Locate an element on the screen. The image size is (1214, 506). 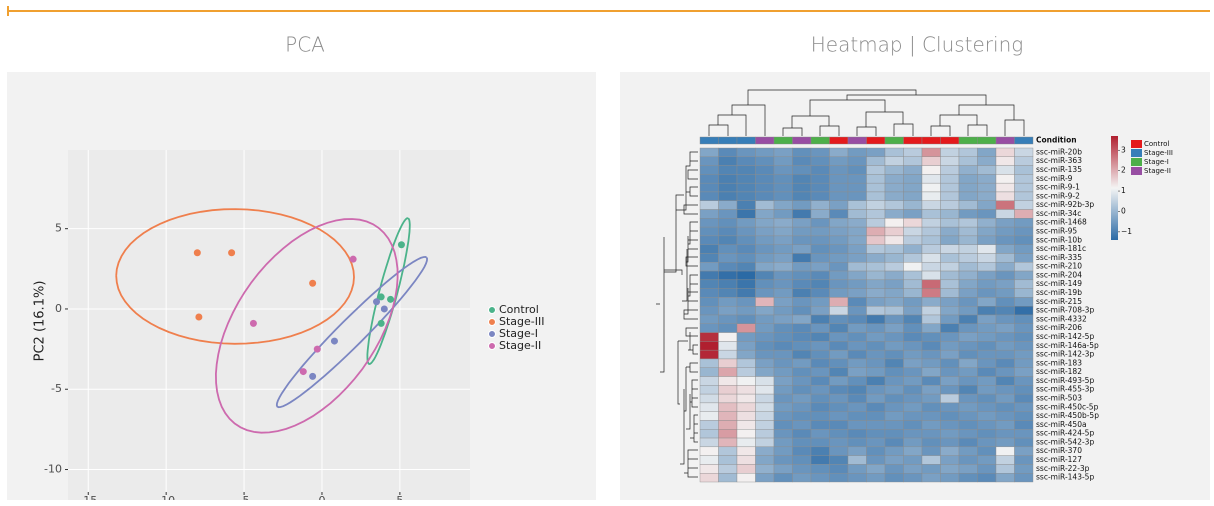
color-scale-label: 3 is located at coordinates (1123, 149).